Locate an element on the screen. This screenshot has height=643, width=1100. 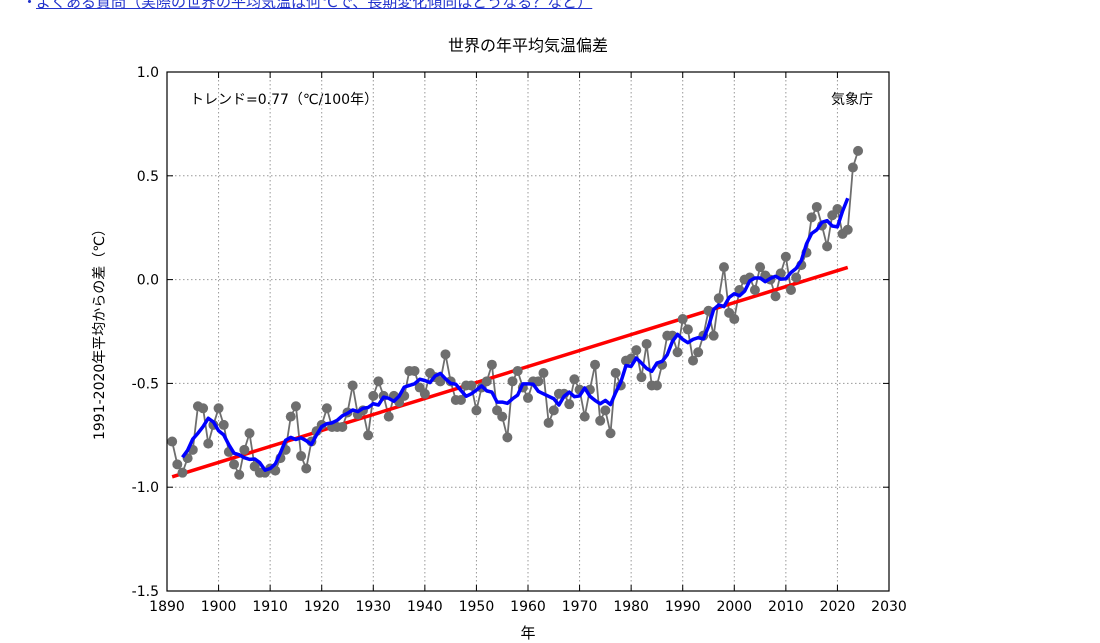
x-tick-label: 1950 is located at coordinates (477, 607).